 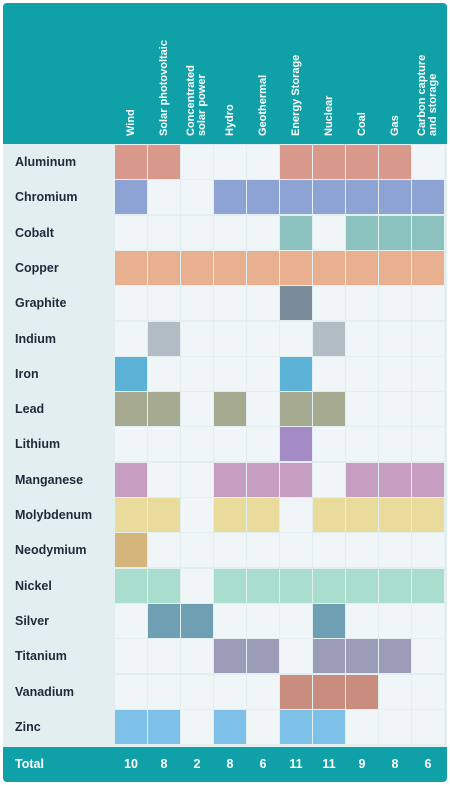 What do you see at coordinates (296, 409) in the screenshot?
I see `cell-lead-energy-storage` at bounding box center [296, 409].